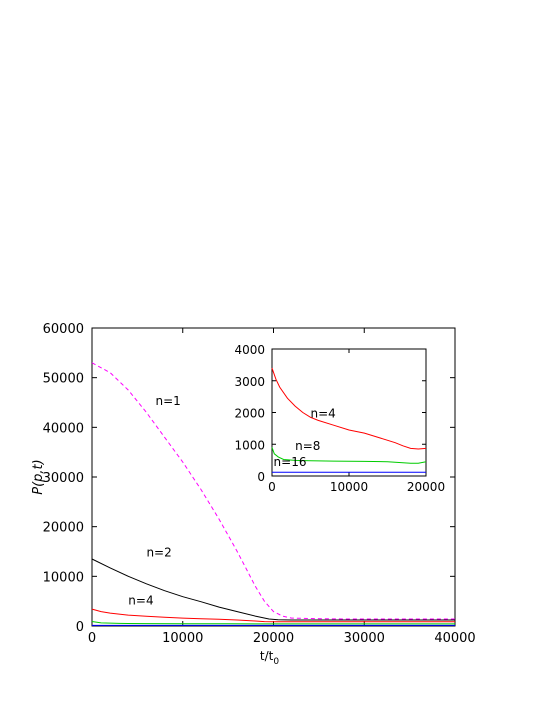 The height and width of the screenshot is (705, 545). What do you see at coordinates (349, 487) in the screenshot?
I see `inset-x-tick-label: 10000` at bounding box center [349, 487].